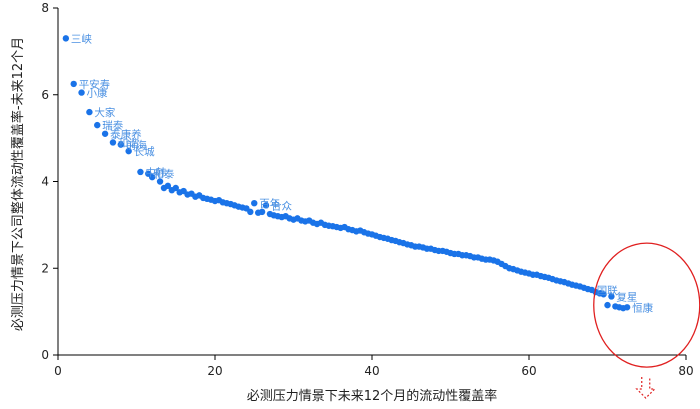 The width and height of the screenshot is (700, 409). What do you see at coordinates (58, 371) in the screenshot?
I see `x-tick-label: 0` at bounding box center [58, 371].